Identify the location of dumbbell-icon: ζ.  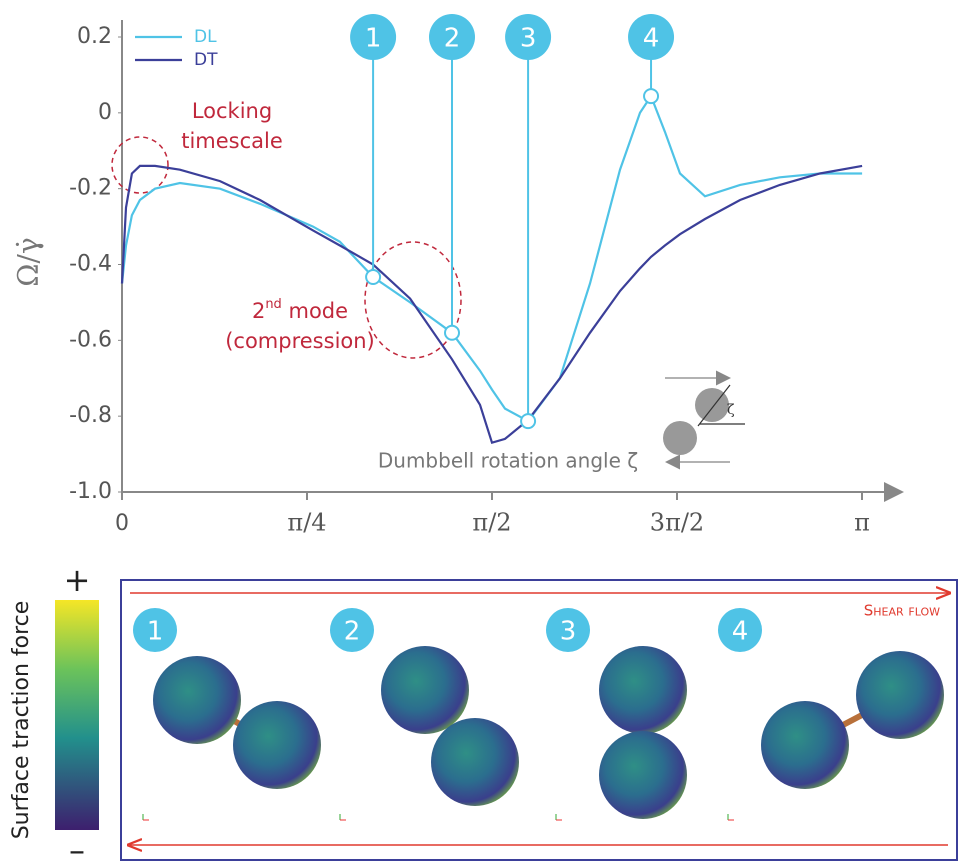
(704, 420).